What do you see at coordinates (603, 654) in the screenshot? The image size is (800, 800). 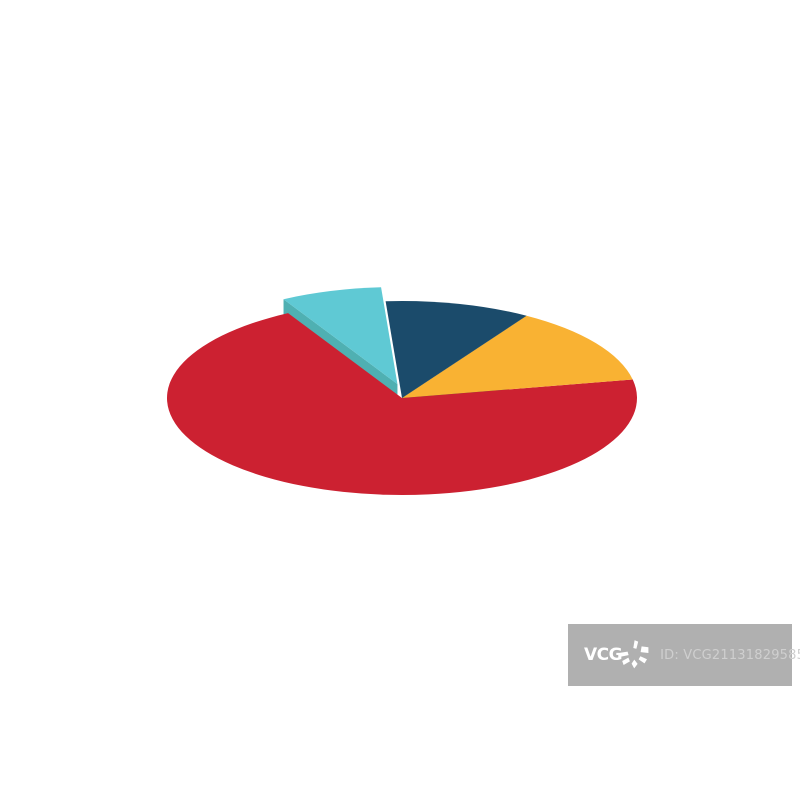 I see `watermark-brand-label: VCG` at bounding box center [603, 654].